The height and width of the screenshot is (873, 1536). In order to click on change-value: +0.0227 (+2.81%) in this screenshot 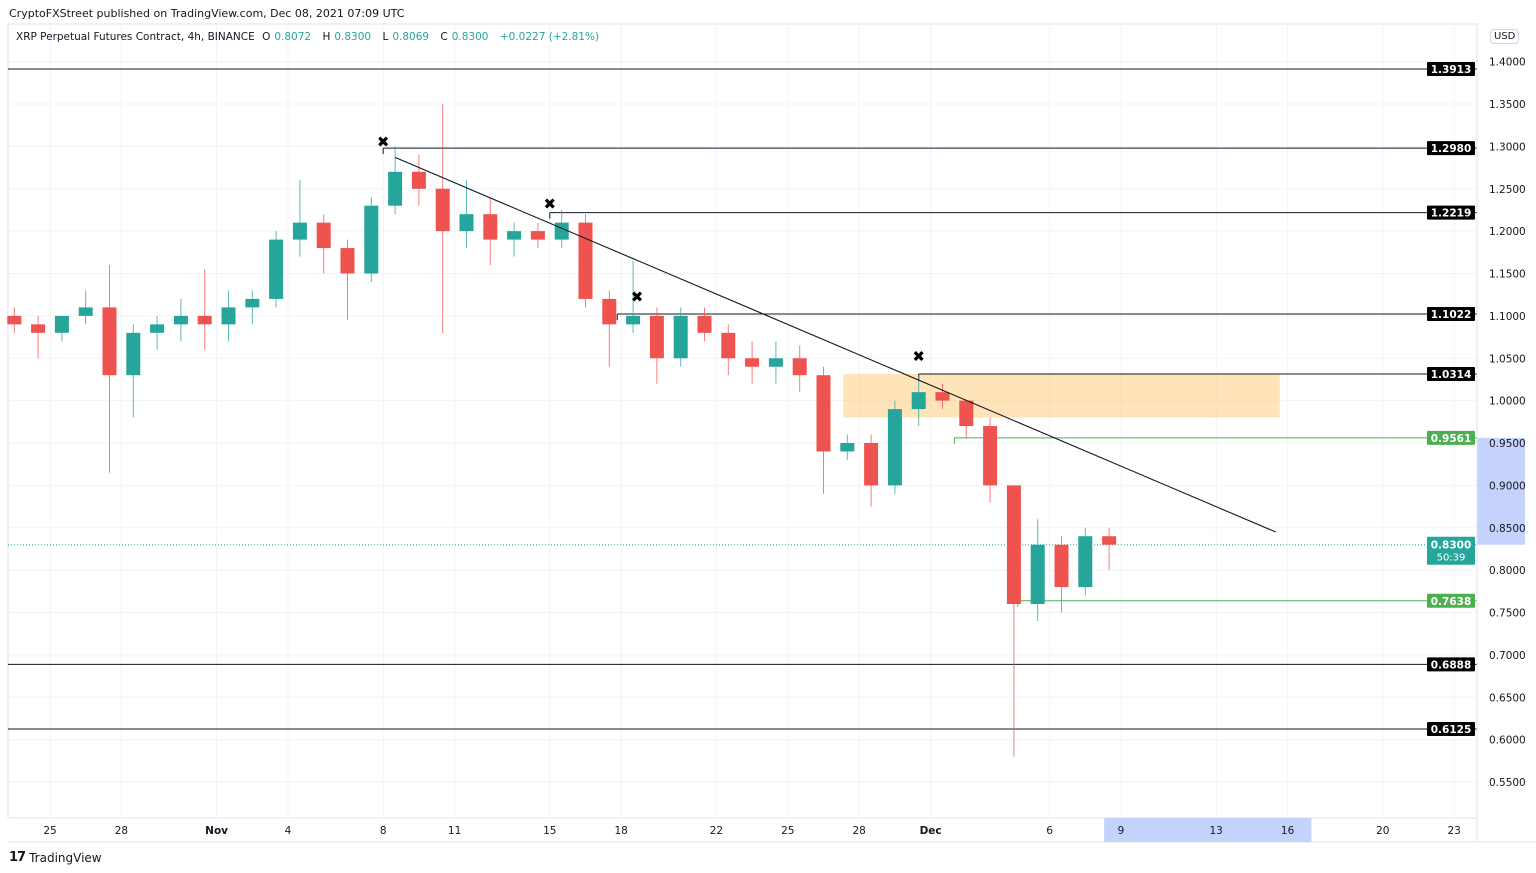, I will do `click(549, 37)`.